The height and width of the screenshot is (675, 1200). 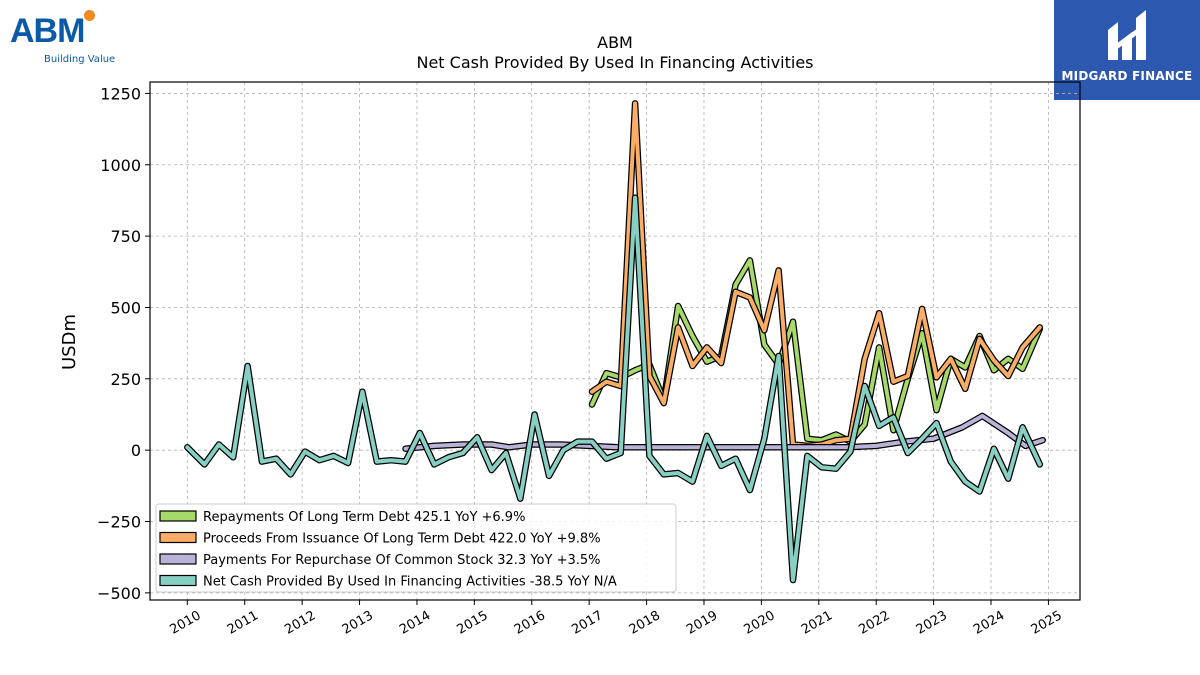 What do you see at coordinates (120, 165) in the screenshot?
I see `y-tick-label: 1000` at bounding box center [120, 165].